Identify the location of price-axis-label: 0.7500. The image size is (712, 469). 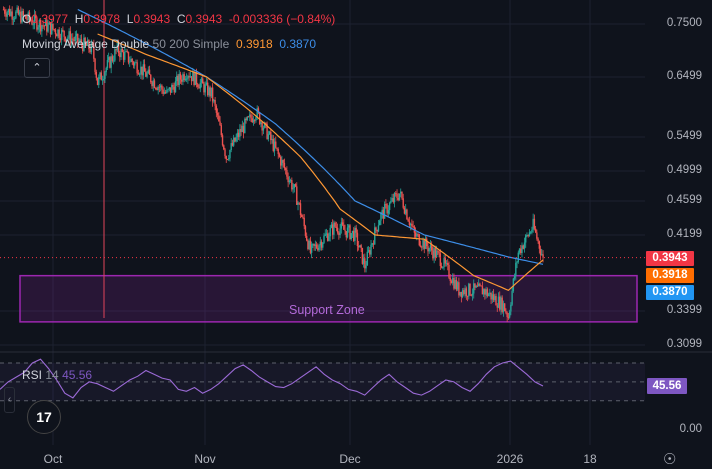
(684, 23).